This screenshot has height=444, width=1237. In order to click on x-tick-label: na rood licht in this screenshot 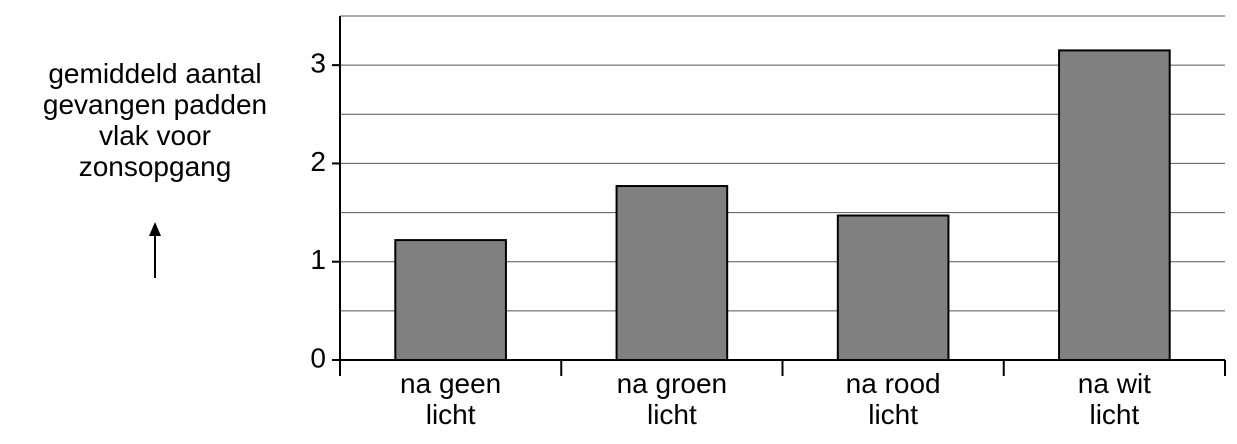, I will do `click(893, 399)`.